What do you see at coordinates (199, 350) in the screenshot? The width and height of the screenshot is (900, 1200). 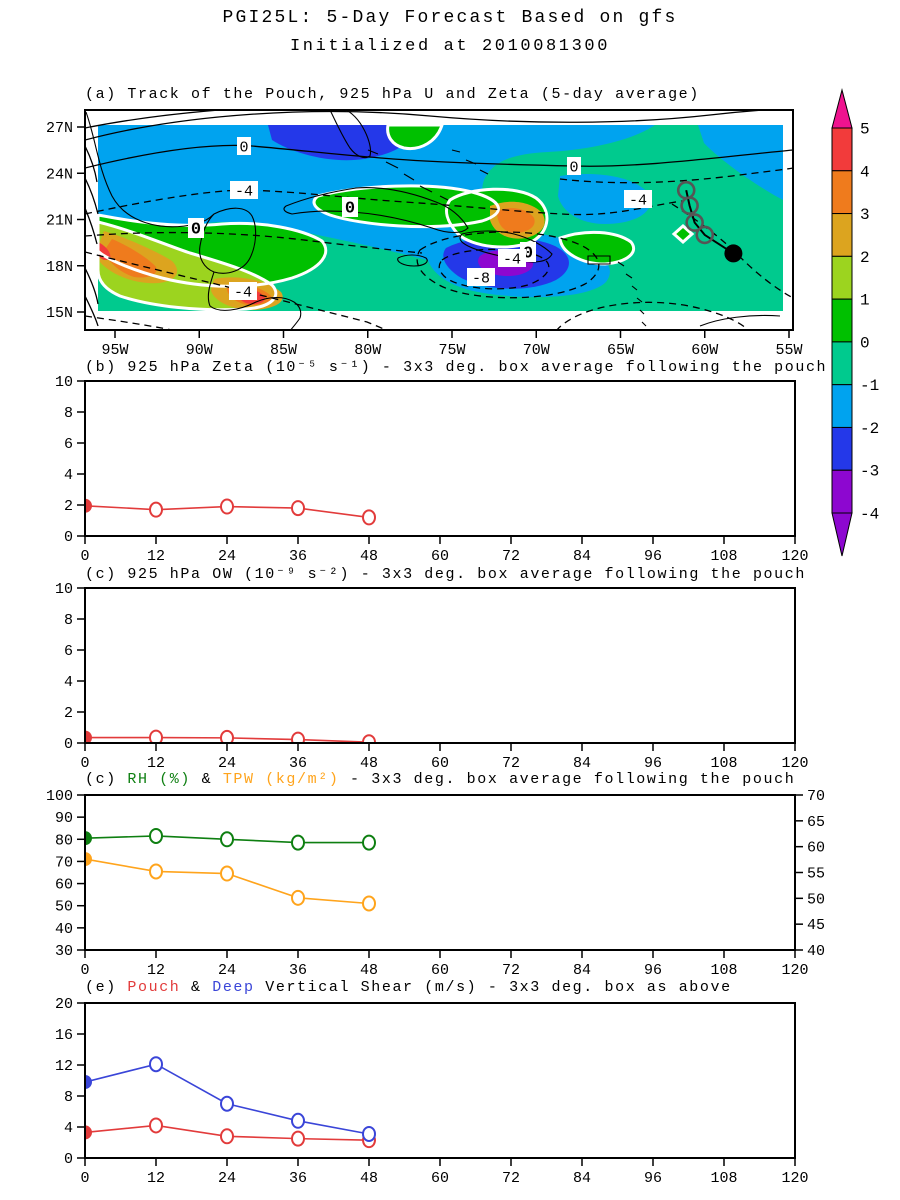 I see `svg-text: 90W` at bounding box center [199, 350].